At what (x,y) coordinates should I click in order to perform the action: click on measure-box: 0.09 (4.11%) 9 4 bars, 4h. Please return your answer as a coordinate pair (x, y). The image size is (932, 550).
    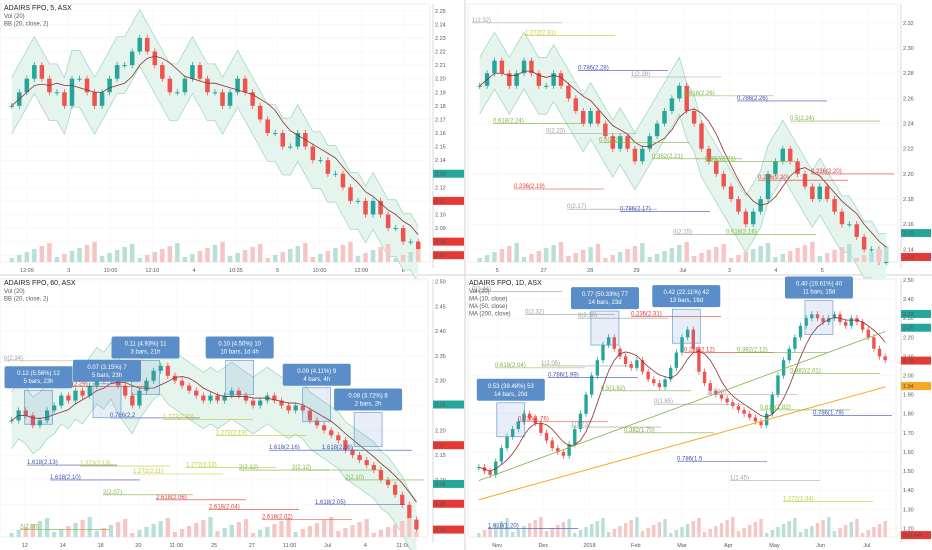
    Looking at the image, I should click on (316, 393).